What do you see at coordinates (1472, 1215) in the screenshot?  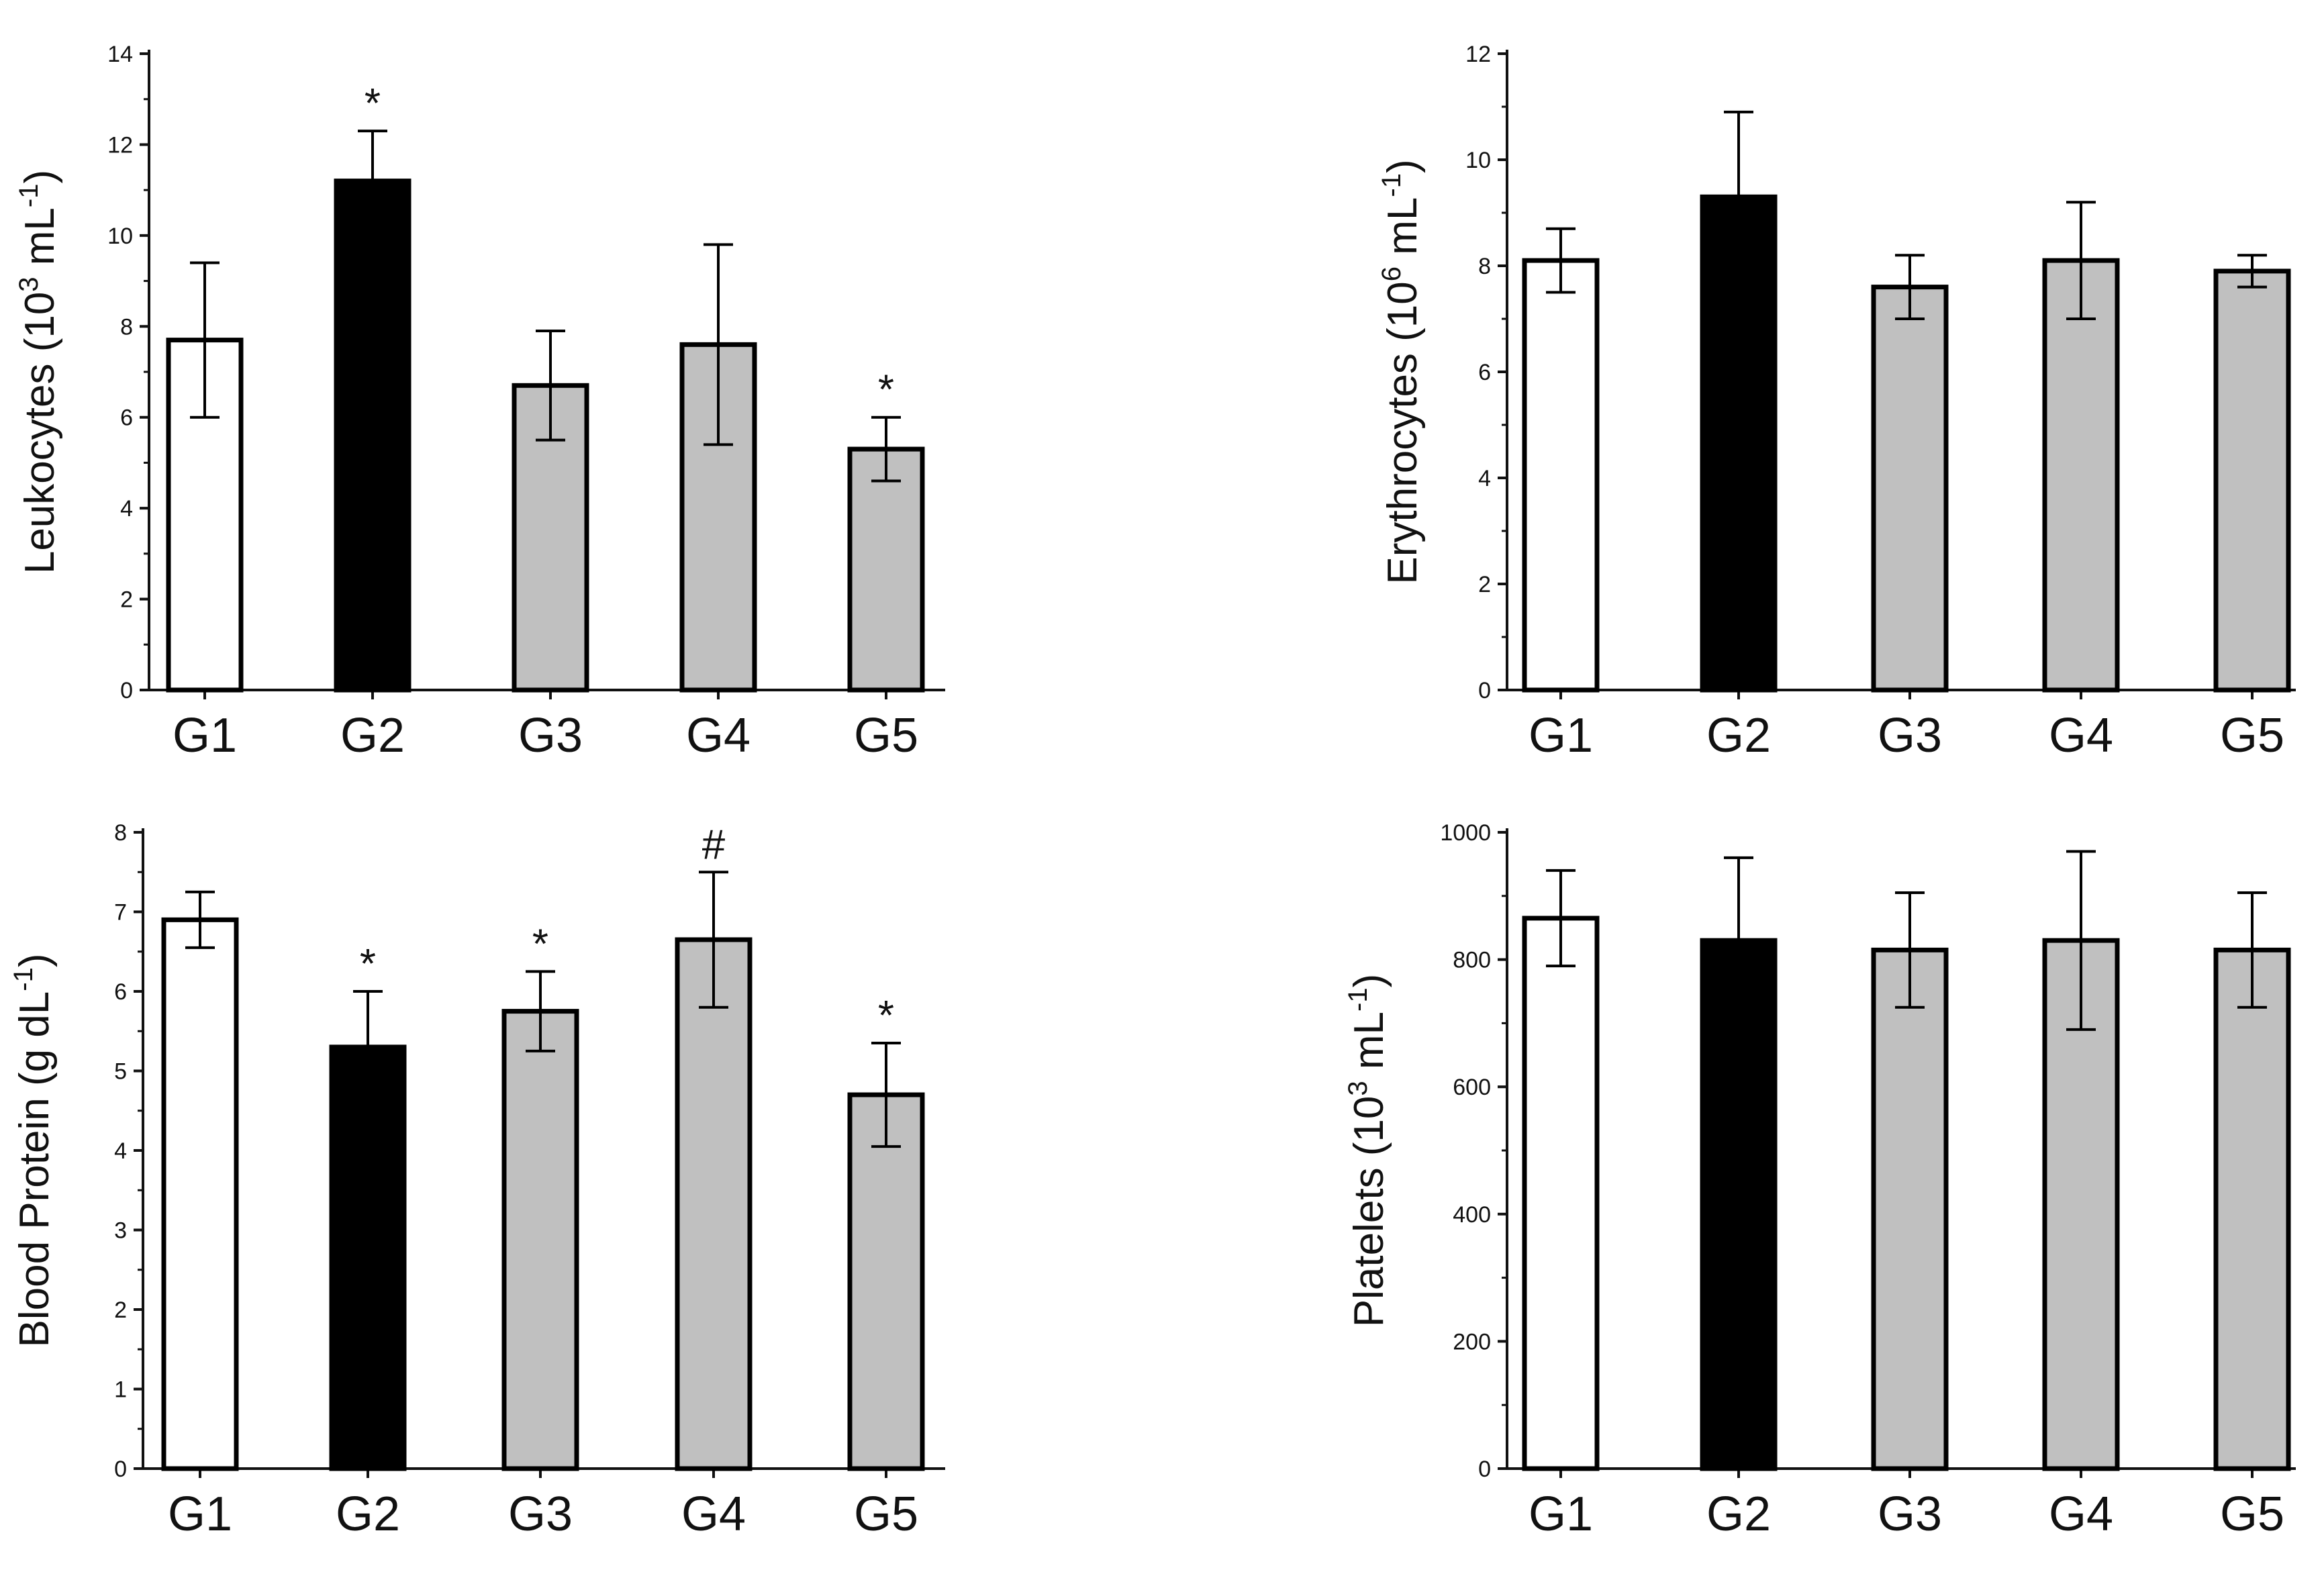 I see `y-tick-label: 400` at bounding box center [1472, 1215].